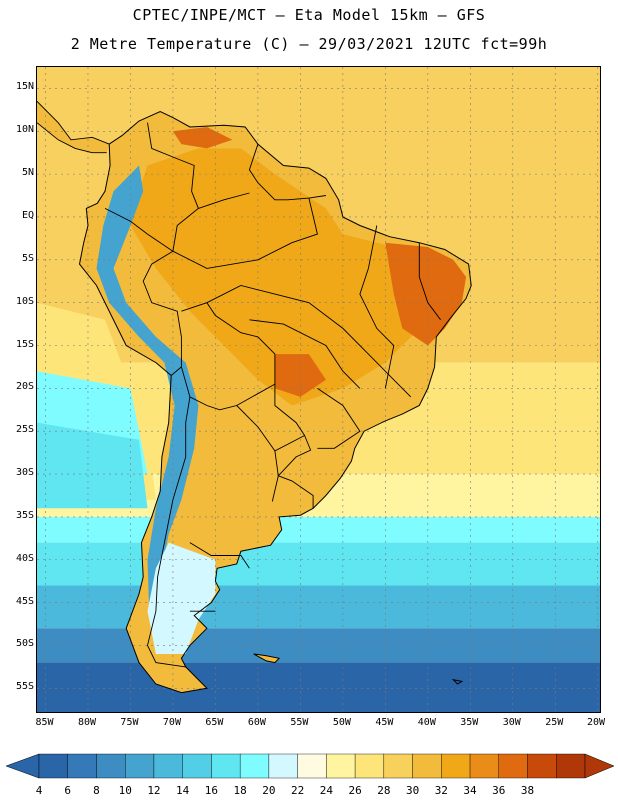 The height and width of the screenshot is (800, 618). I want to click on lon-tick-label: 60W, so click(256, 722).